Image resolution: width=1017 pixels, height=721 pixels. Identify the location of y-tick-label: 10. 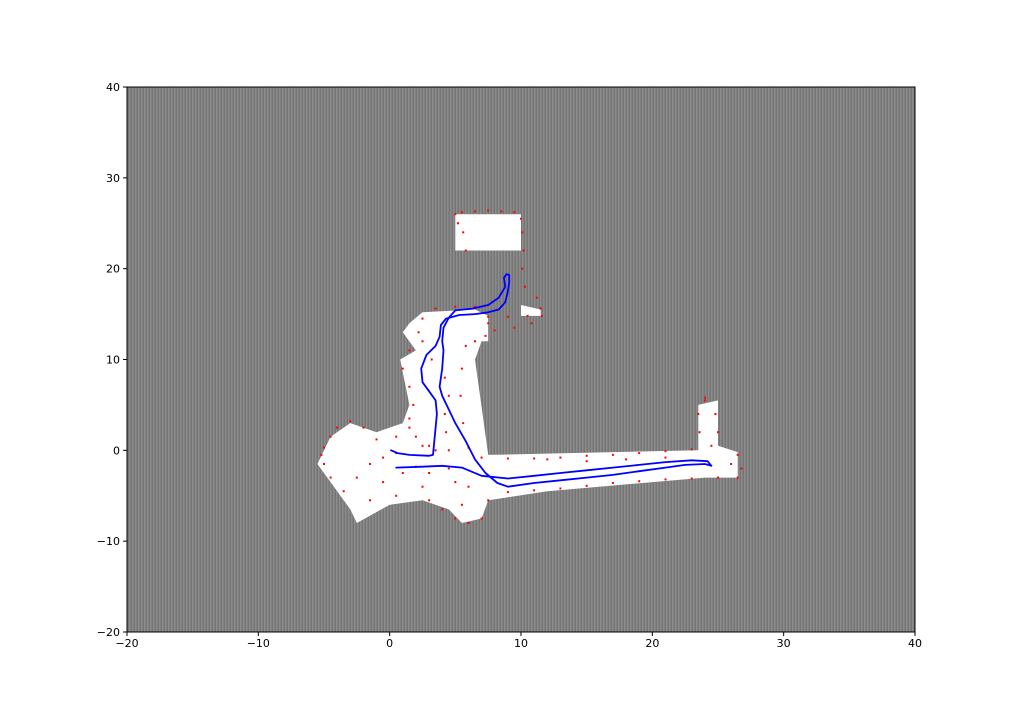
(113, 360).